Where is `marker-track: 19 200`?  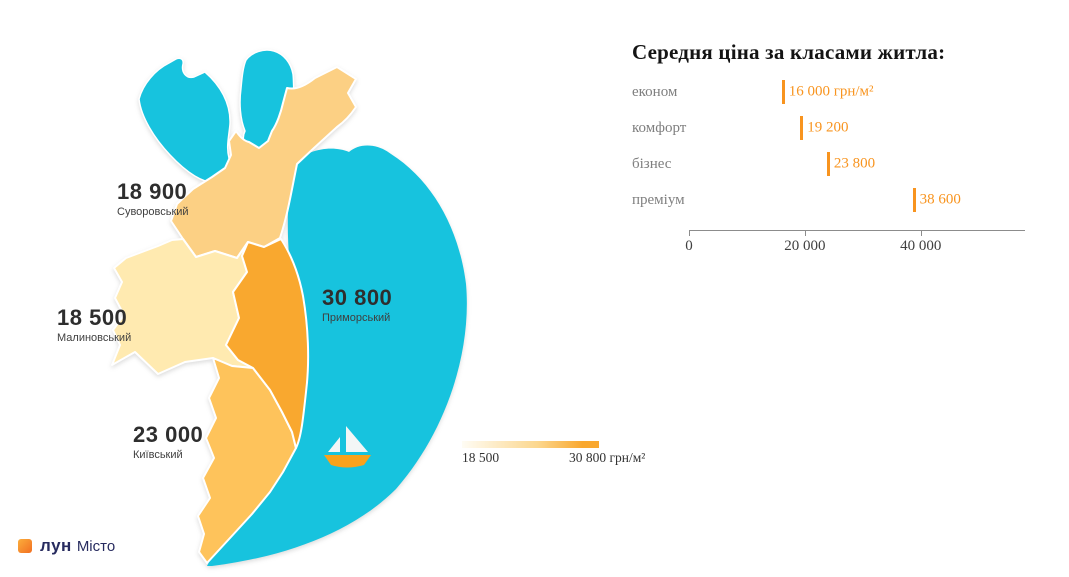 marker-track: 19 200 is located at coordinates (857, 128).